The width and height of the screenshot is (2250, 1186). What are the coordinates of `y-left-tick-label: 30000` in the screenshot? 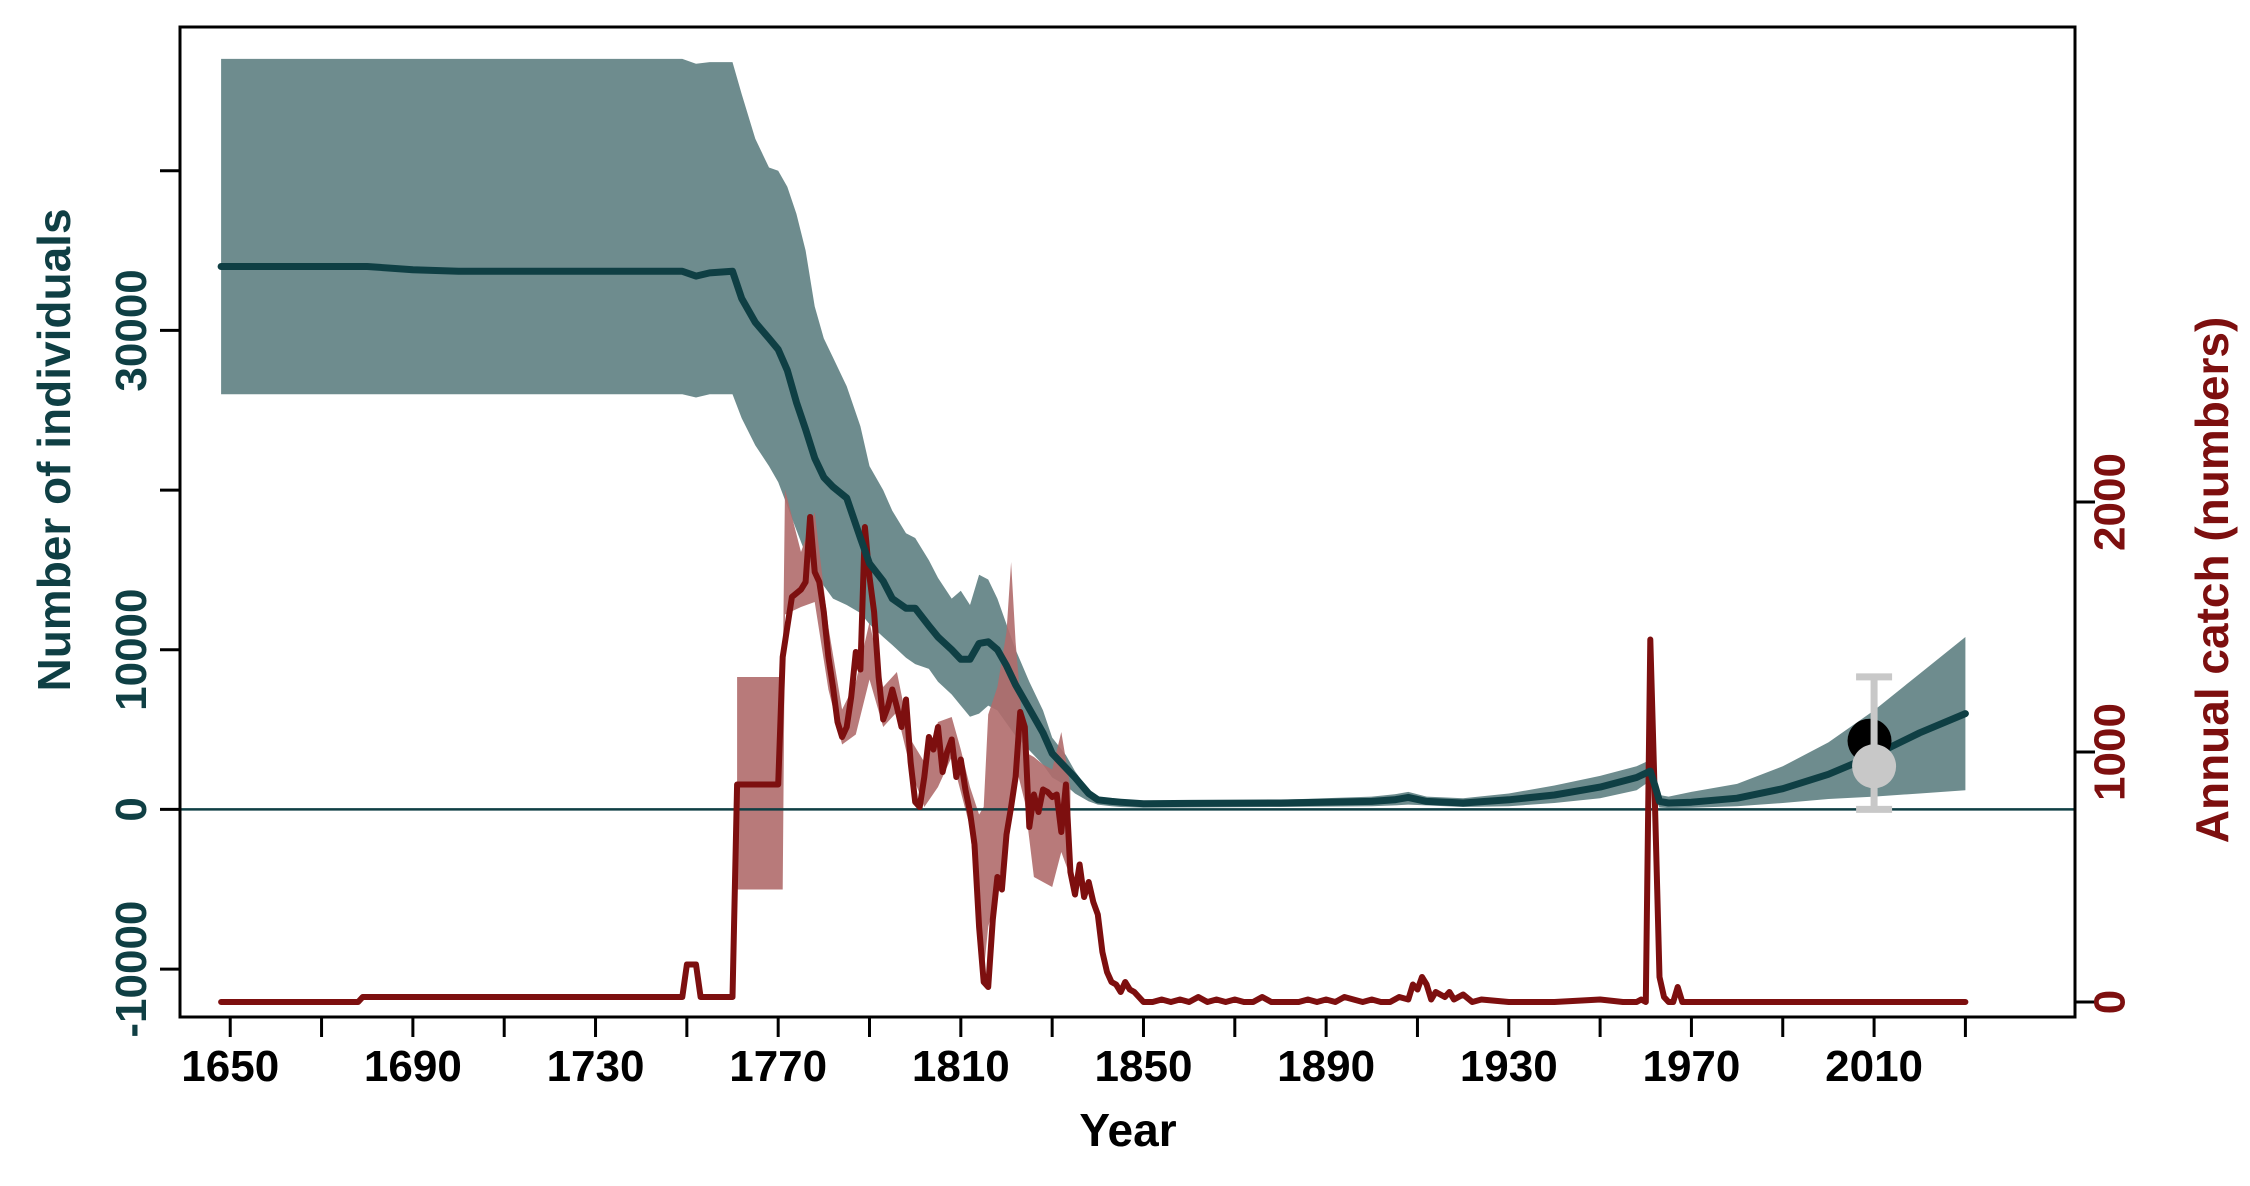 It's located at (131, 330).